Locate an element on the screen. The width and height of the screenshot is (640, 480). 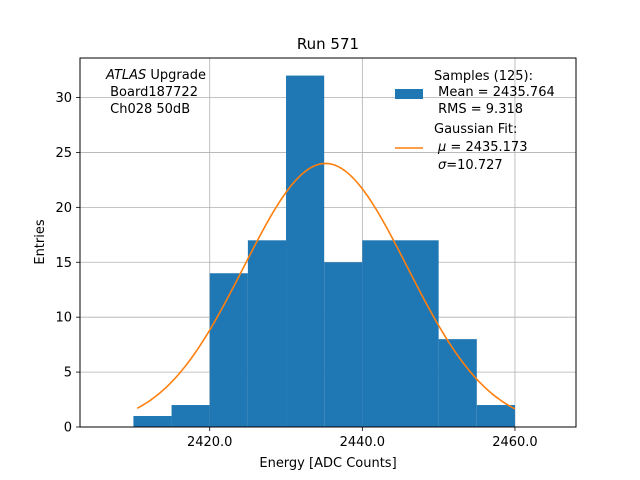
y-tick-label: 20 is located at coordinates (63, 208).